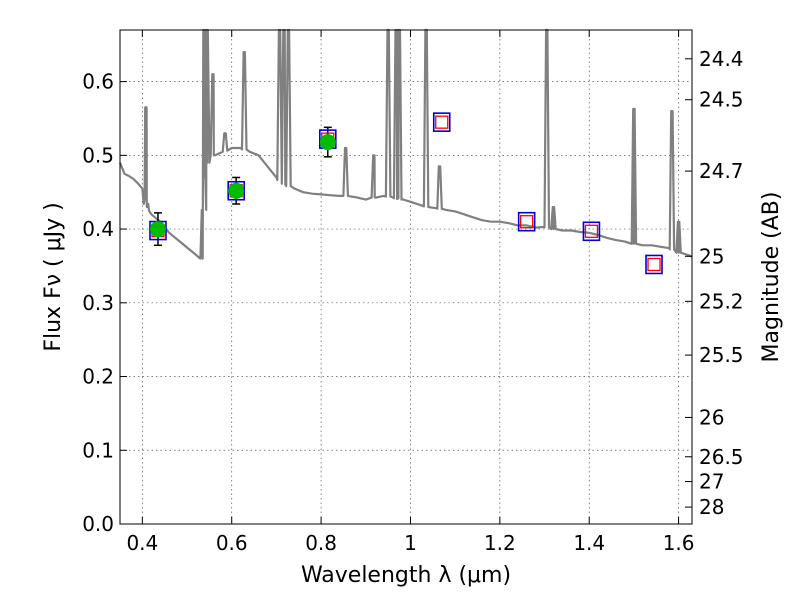 This screenshot has width=800, height=600. I want to click on x-tick-label: 0.6, so click(232, 543).